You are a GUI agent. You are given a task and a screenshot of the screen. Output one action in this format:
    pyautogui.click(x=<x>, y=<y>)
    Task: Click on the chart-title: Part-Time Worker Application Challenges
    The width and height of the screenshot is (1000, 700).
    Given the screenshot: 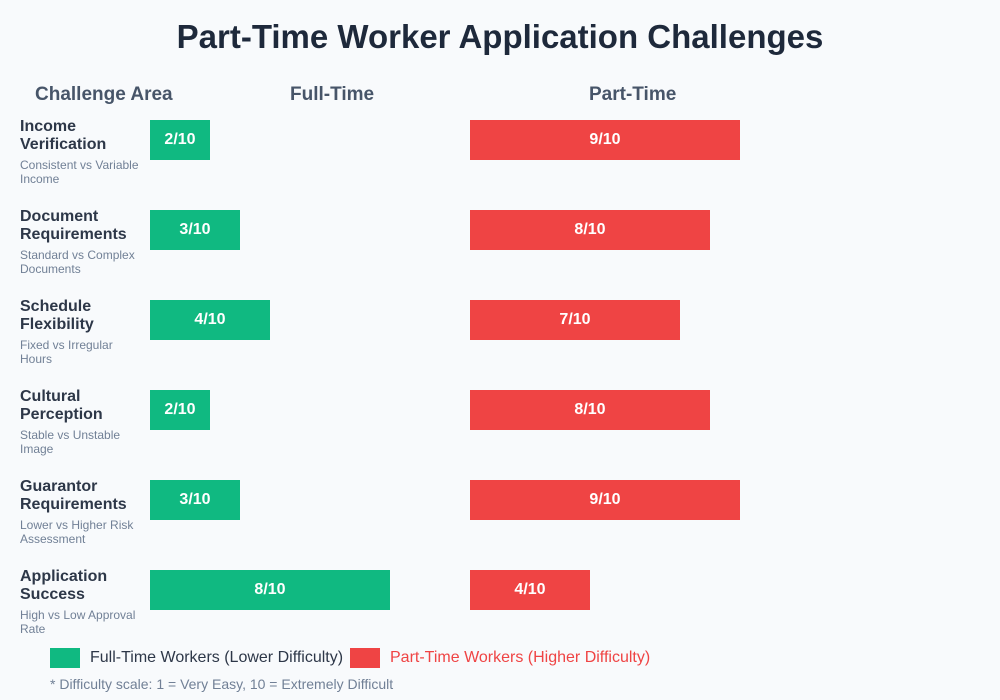 What is the action you would take?
    pyautogui.click(x=500, y=36)
    